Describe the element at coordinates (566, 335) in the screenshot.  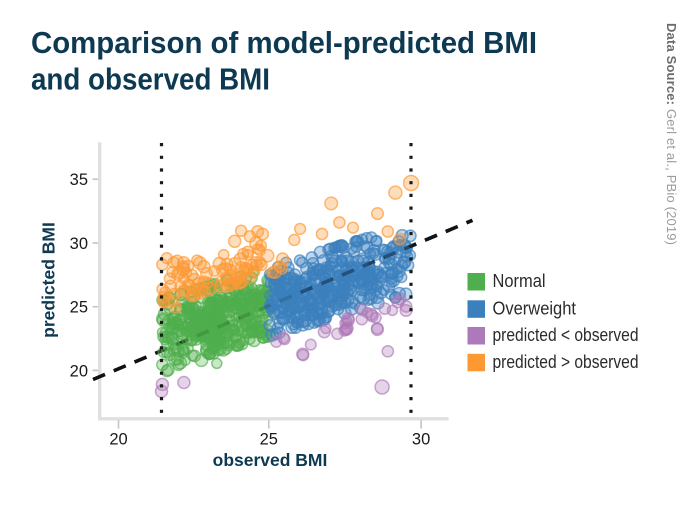
I see `svg-text: predicted < observed` at that location.